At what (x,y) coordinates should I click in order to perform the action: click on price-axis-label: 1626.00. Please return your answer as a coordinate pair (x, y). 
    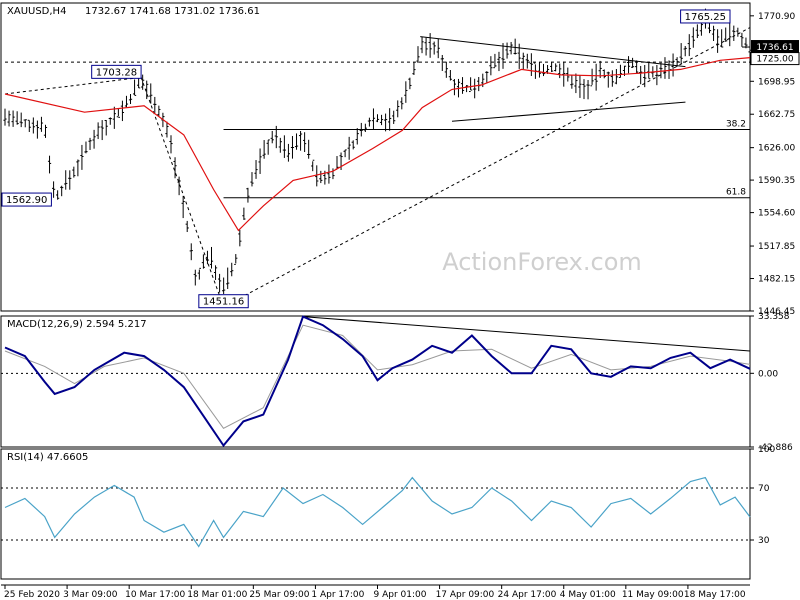
    Looking at the image, I should click on (776, 149).